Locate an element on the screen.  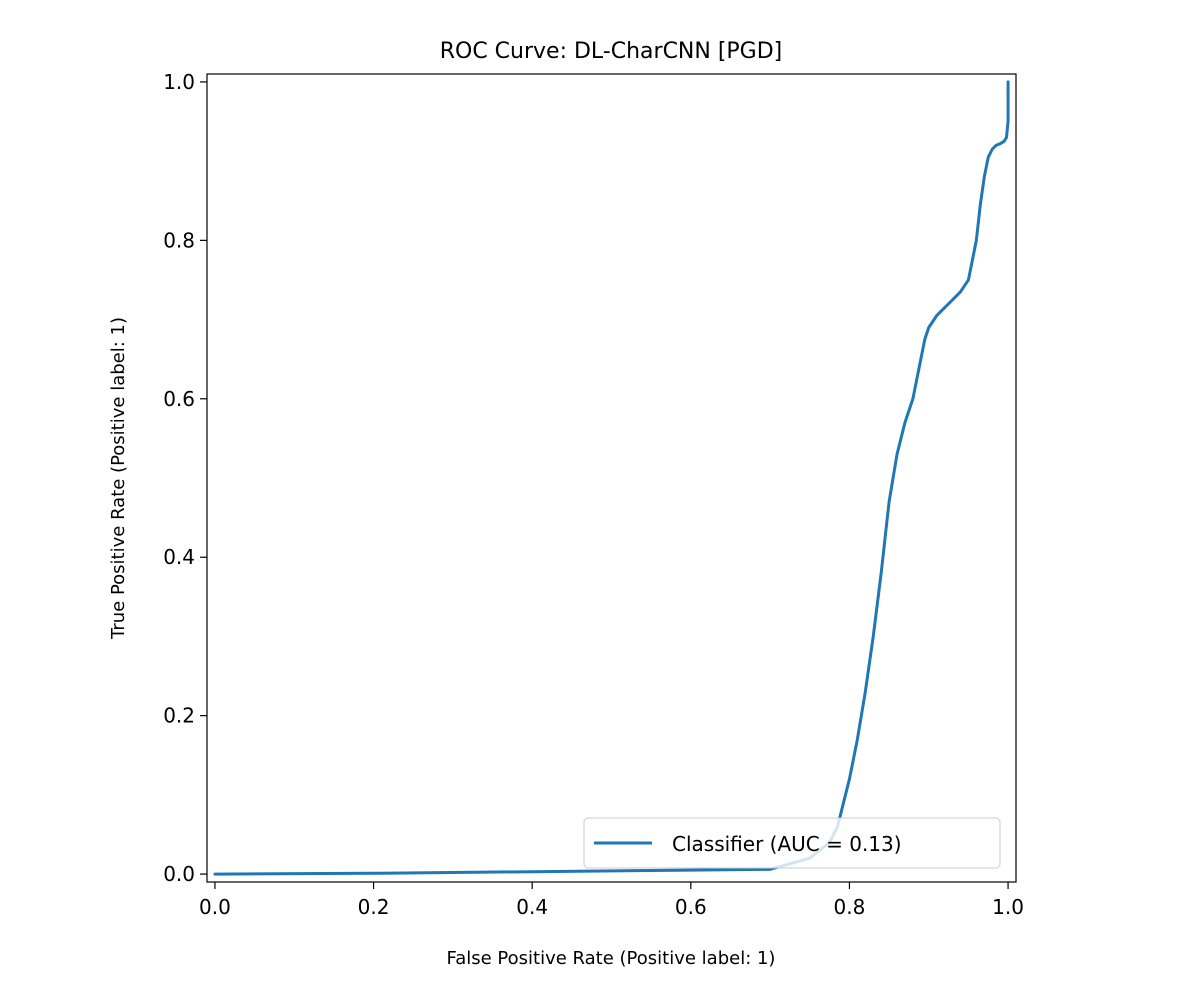
legend-box is located at coordinates (792, 843).